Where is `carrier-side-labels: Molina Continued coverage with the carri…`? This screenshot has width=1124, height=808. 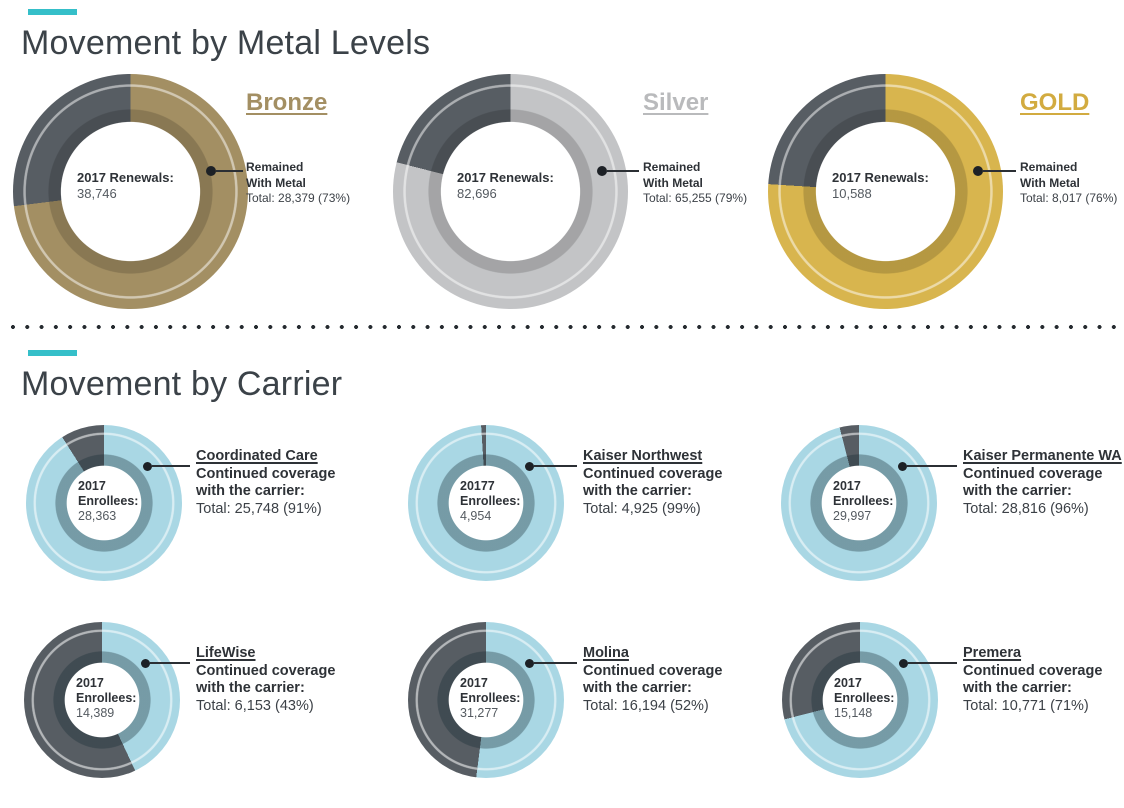 carrier-side-labels: Molina Continued coverage with the carri… is located at coordinates (672, 680).